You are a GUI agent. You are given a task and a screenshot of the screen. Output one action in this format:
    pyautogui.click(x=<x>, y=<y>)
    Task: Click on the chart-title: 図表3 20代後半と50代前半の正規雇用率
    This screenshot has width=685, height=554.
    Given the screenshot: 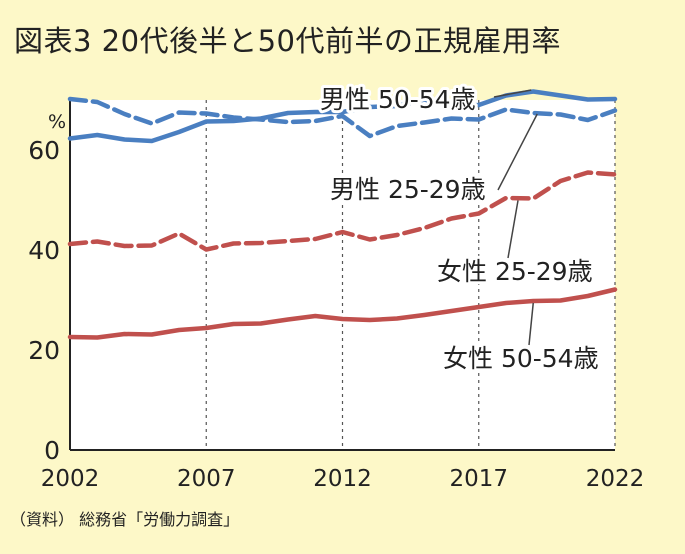 What is the action you would take?
    pyautogui.click(x=287, y=41)
    